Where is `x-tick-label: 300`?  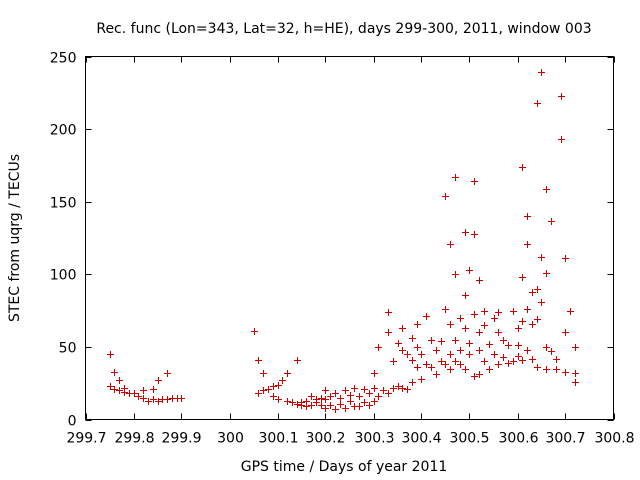
x-tick-label: 300 is located at coordinates (230, 439).